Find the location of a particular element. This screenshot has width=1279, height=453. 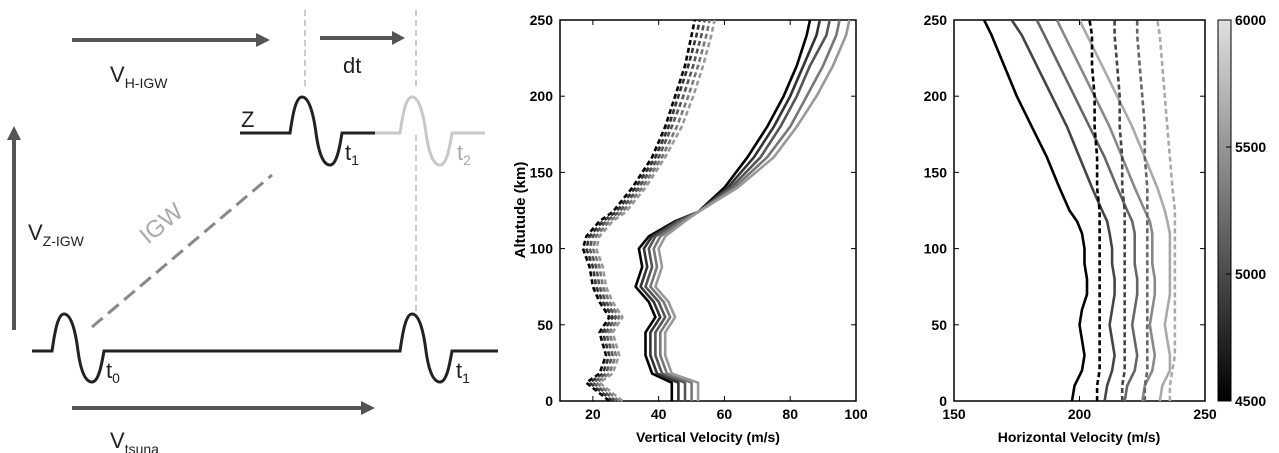

chart2-series-group is located at coordinates (1079, 210).